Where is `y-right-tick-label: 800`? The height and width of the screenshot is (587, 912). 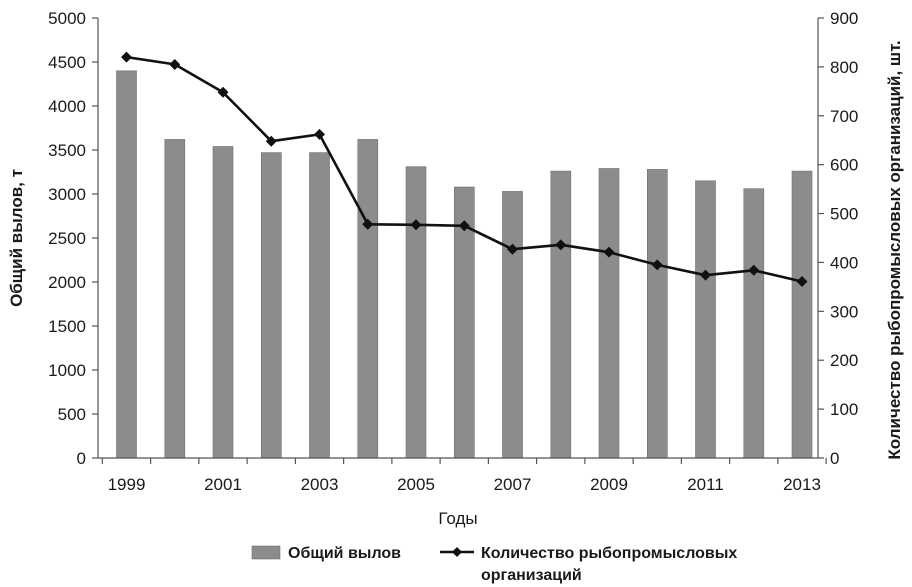 y-right-tick-label: 800 is located at coordinates (844, 67).